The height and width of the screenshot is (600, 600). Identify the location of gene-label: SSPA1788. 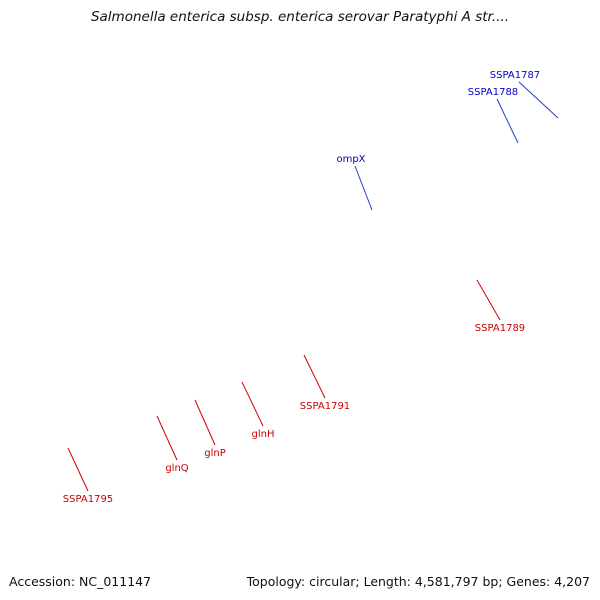
(493, 92).